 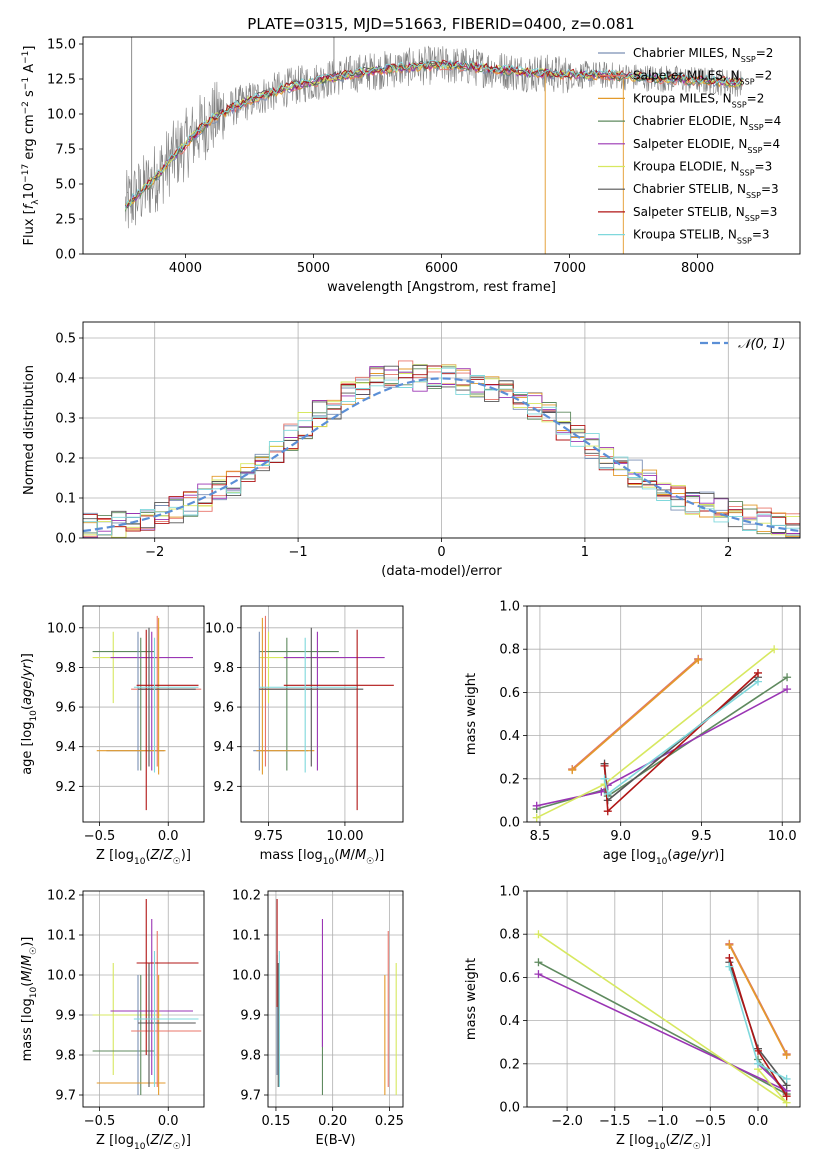 I want to click on legend-label-main: Salpeter STELIB, N, so click(x=689, y=212).